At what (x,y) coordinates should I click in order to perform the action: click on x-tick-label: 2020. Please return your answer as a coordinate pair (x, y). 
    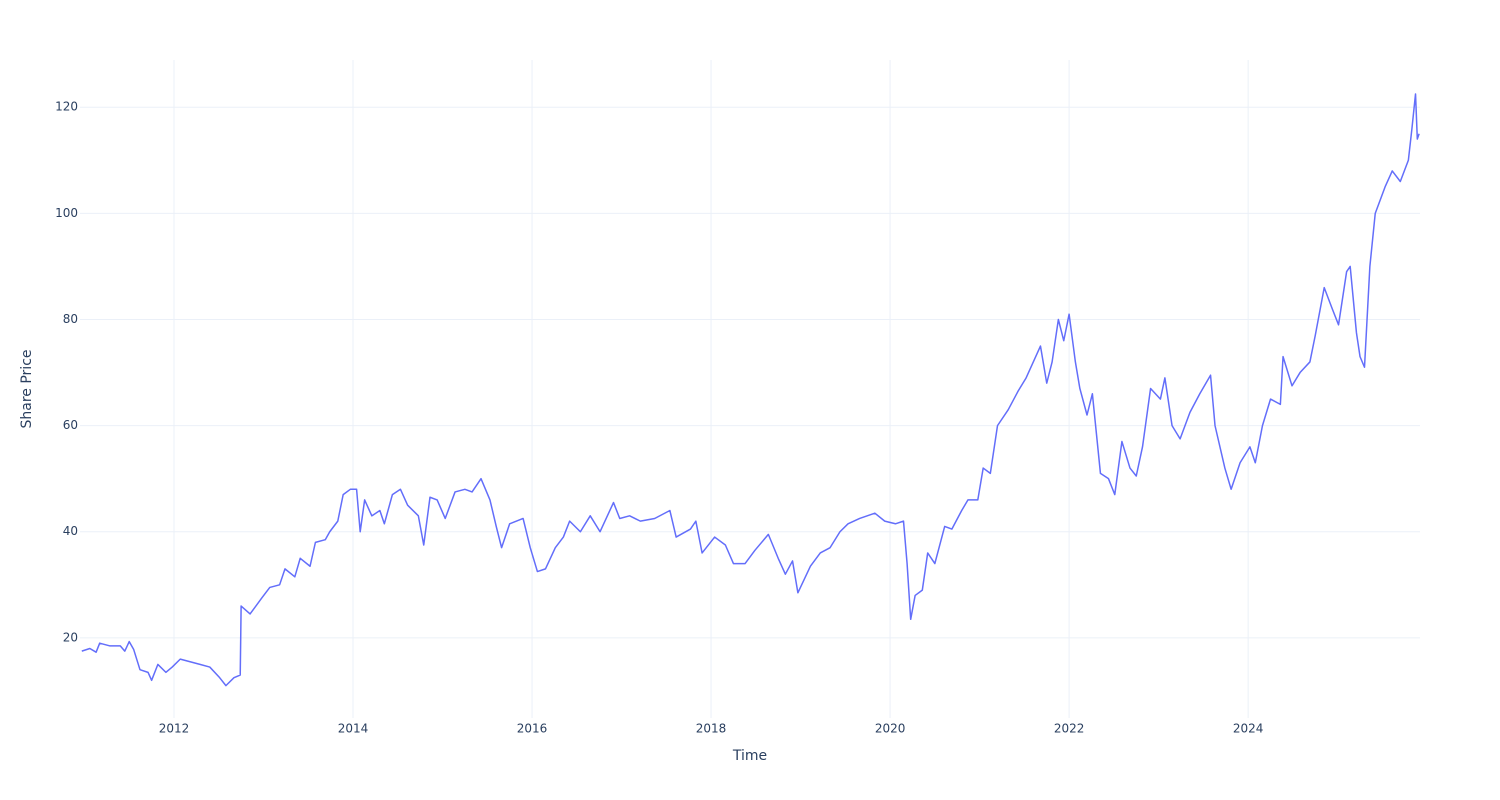
    Looking at the image, I should click on (890, 729).